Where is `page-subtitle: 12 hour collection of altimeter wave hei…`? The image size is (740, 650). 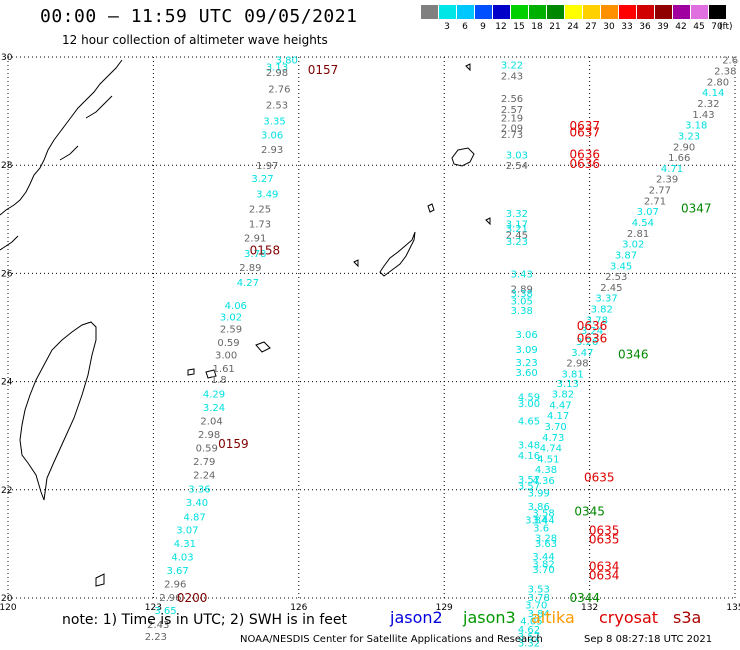
page-subtitle: 12 hour collection of altimeter wave hei… is located at coordinates (195, 40).